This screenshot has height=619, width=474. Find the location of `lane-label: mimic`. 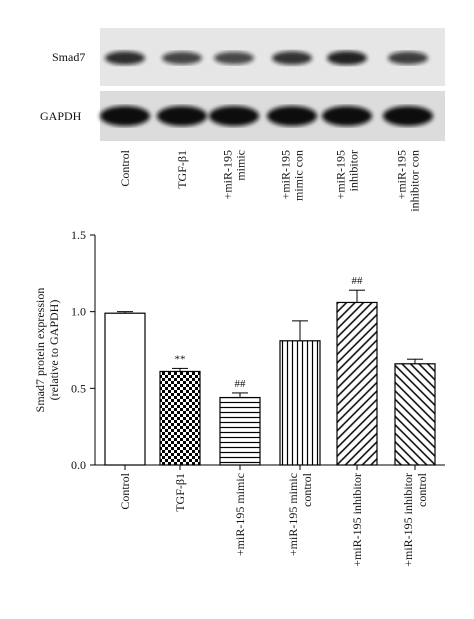

lane-label: mimic is located at coordinates (241, 165).